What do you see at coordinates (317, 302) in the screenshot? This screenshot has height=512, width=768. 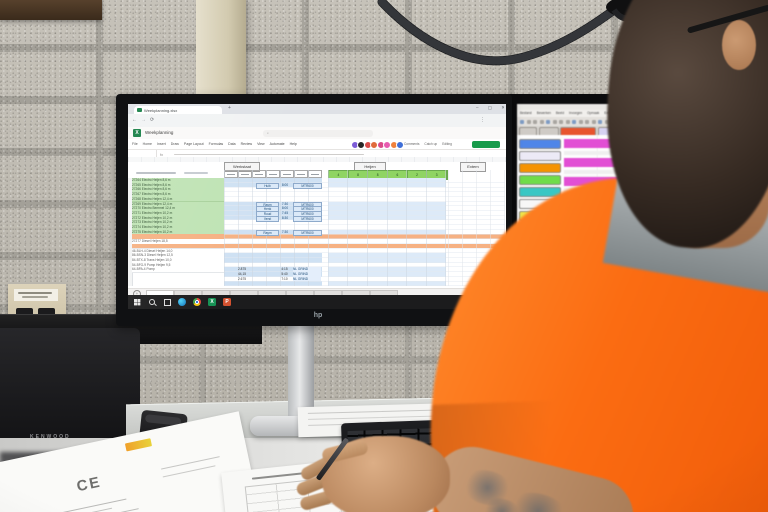 I see `windows-taskbar: XP` at bounding box center [317, 302].